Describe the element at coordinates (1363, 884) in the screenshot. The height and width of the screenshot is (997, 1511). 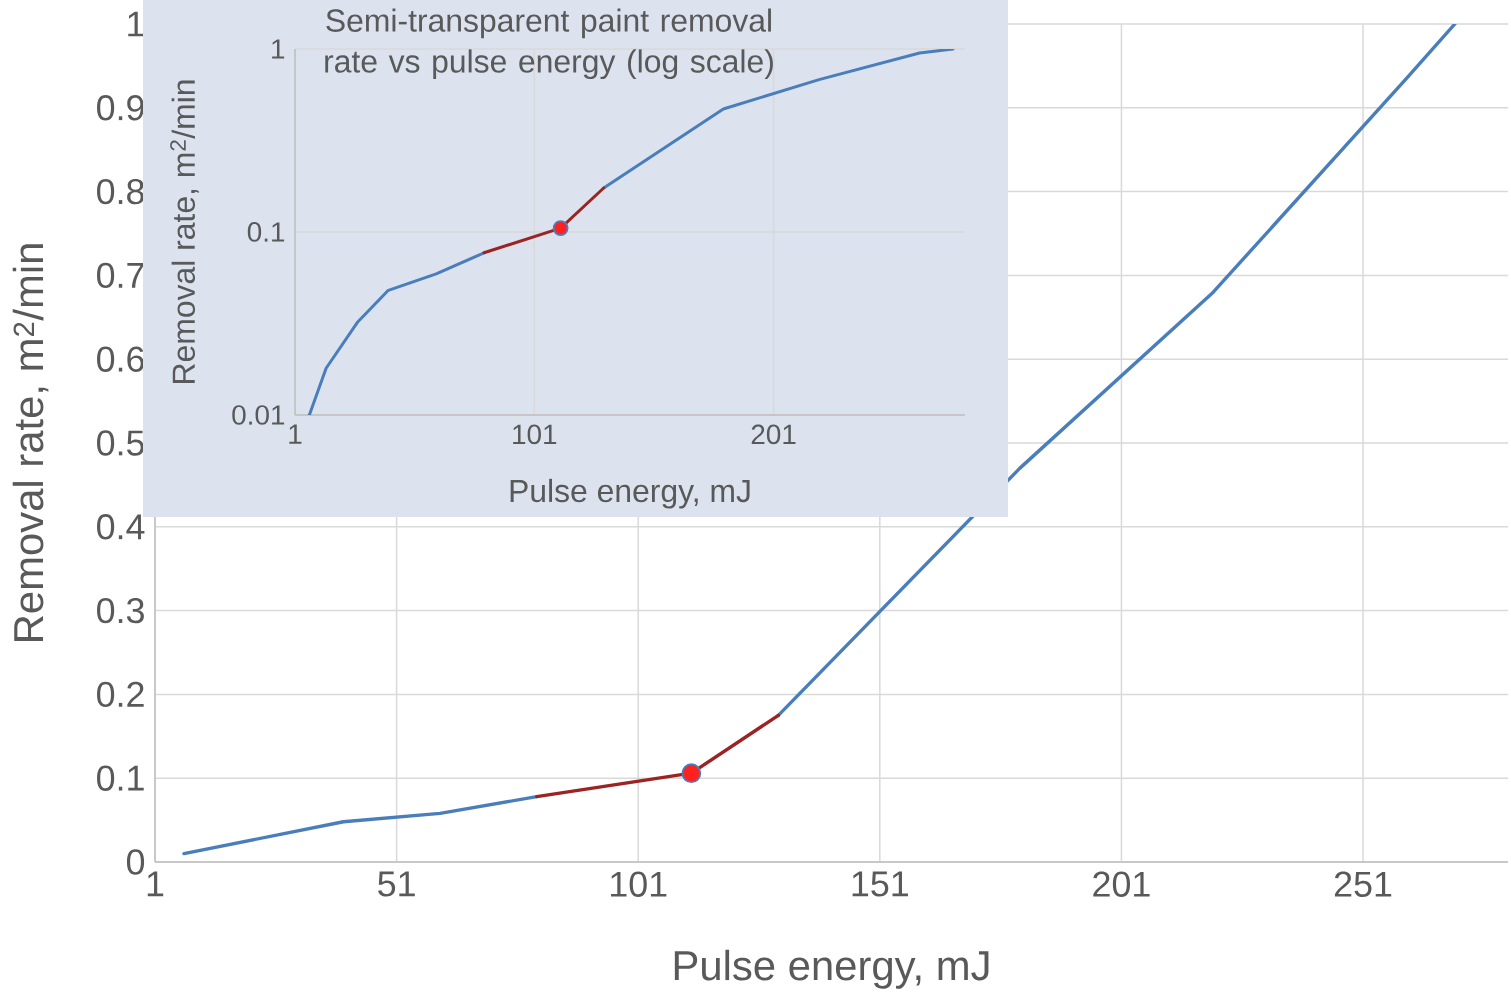
I see `x-tick-label: 251` at that location.